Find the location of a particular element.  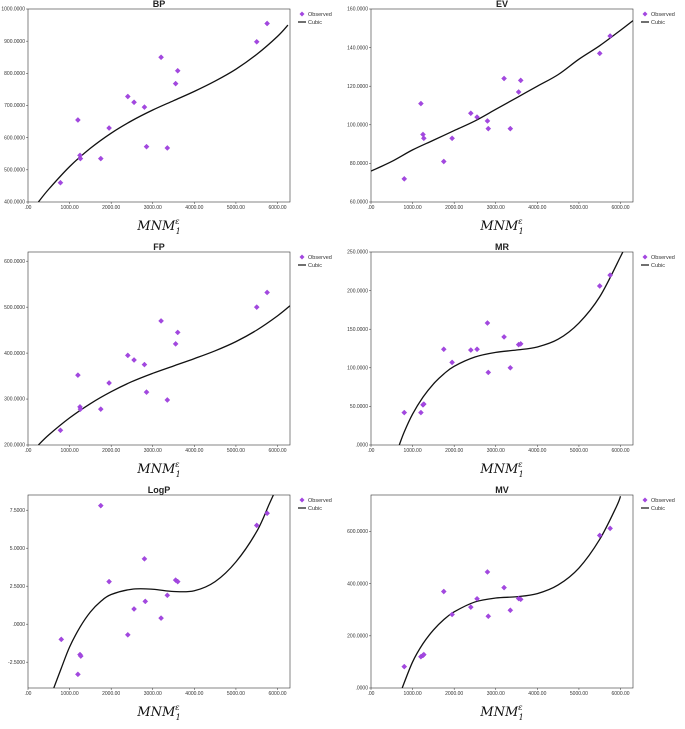

y-tick-label: 800.0000 is located at coordinates (14, 74).